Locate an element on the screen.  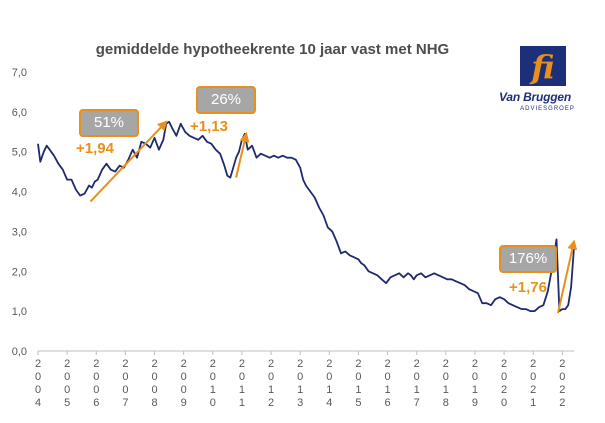
y-tick-label: 5,0 is located at coordinates (19, 153).